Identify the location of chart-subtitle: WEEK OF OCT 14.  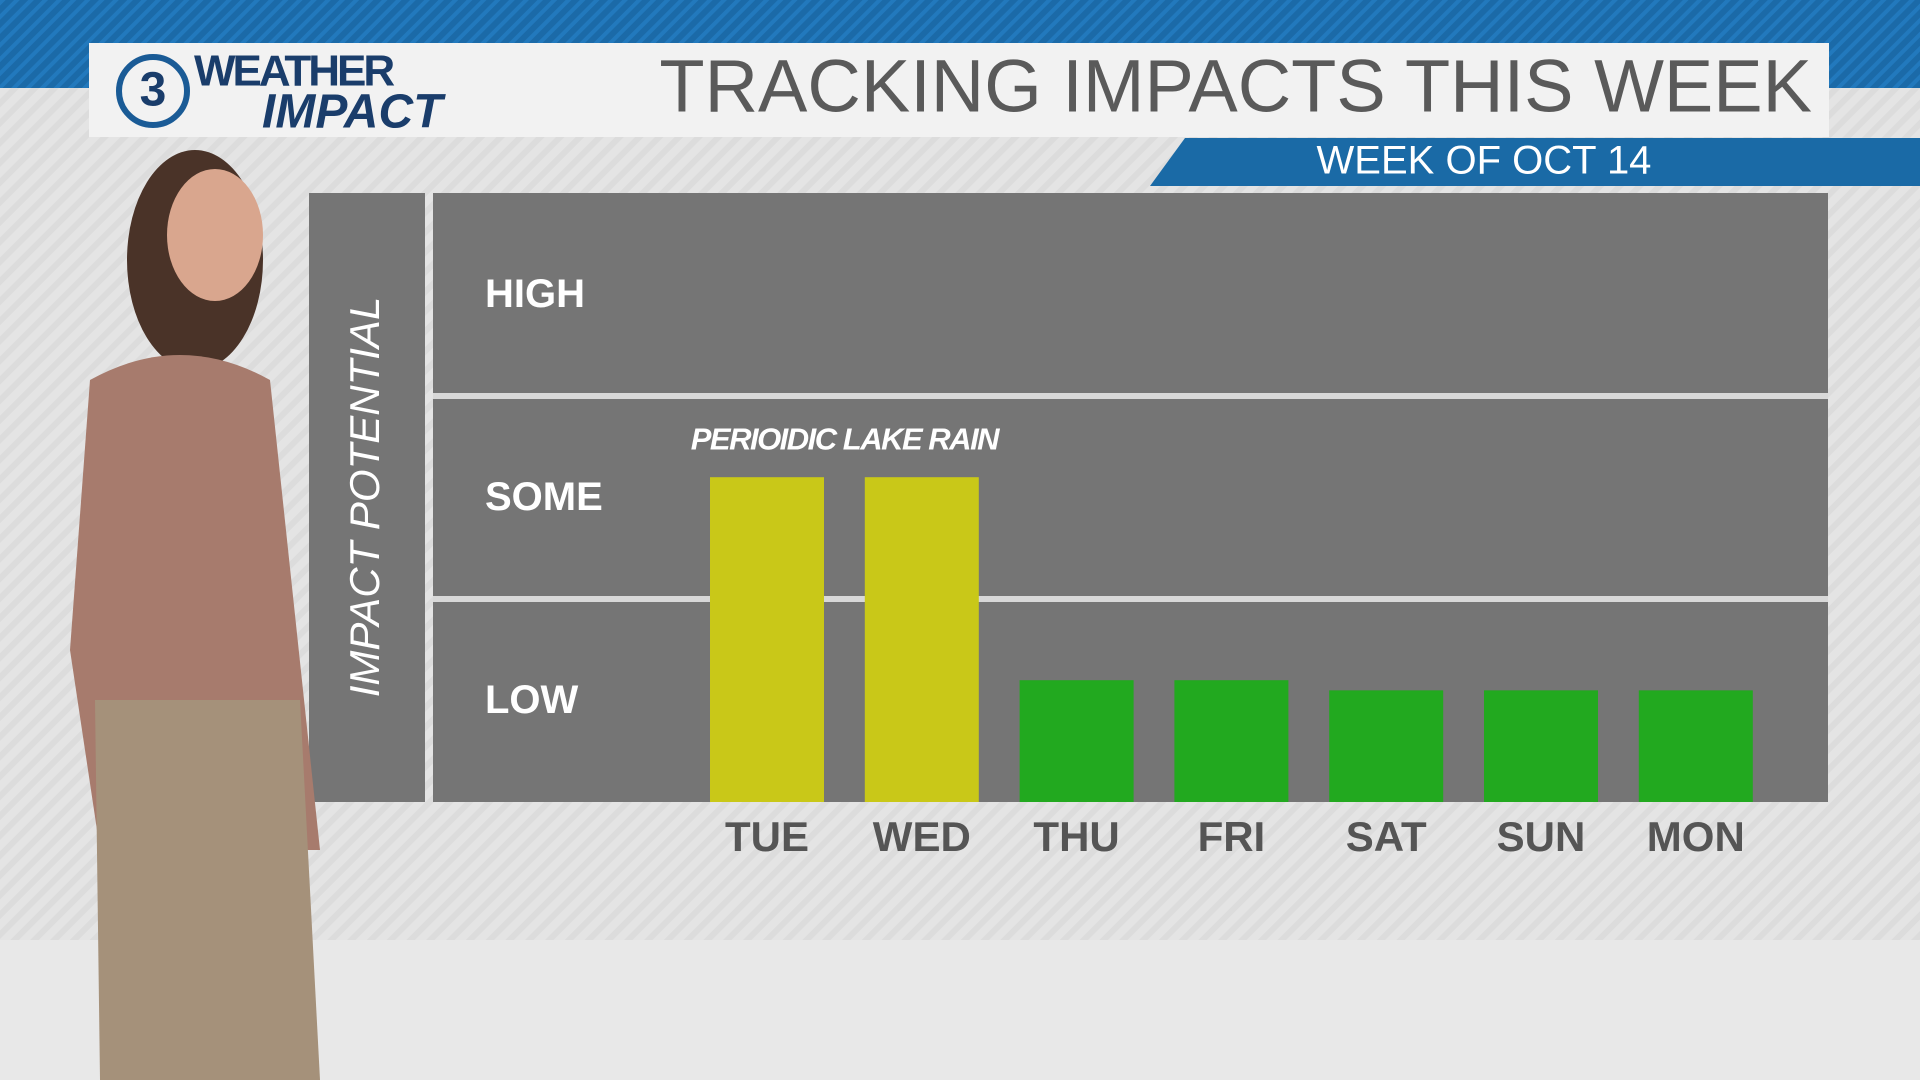
(1484, 161).